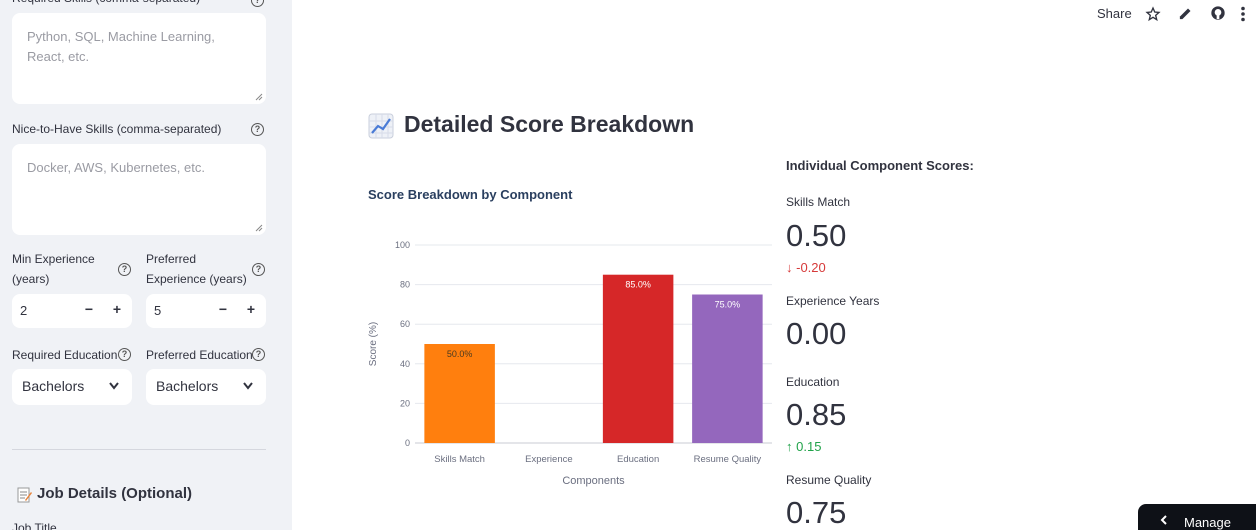 The height and width of the screenshot is (530, 1256). I want to click on delta-value: 0.15, so click(809, 446).